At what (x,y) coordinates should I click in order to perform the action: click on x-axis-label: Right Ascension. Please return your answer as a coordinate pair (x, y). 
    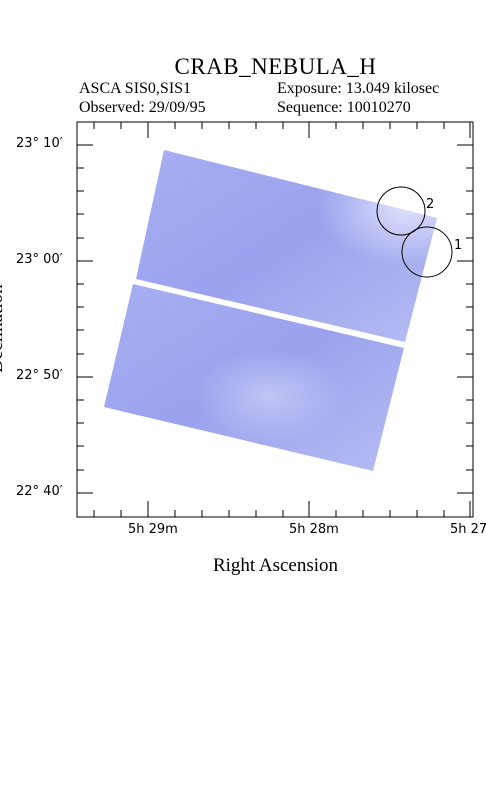
    Looking at the image, I should click on (275, 565).